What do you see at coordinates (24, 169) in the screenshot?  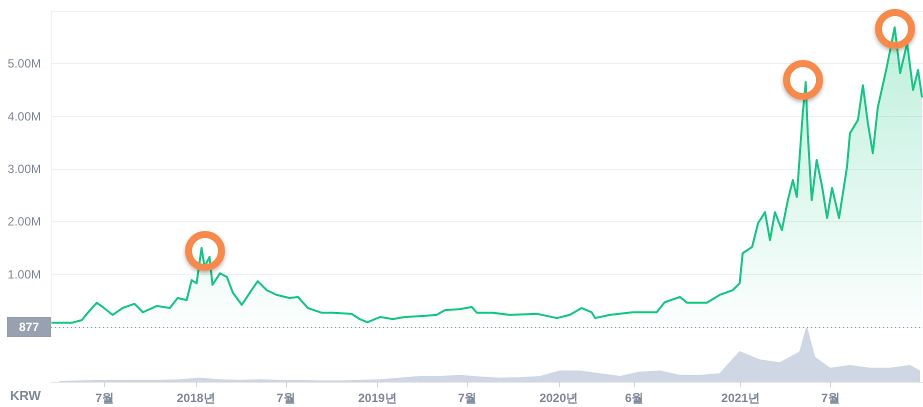 I see `y-tick-label: 3.00M` at bounding box center [24, 169].